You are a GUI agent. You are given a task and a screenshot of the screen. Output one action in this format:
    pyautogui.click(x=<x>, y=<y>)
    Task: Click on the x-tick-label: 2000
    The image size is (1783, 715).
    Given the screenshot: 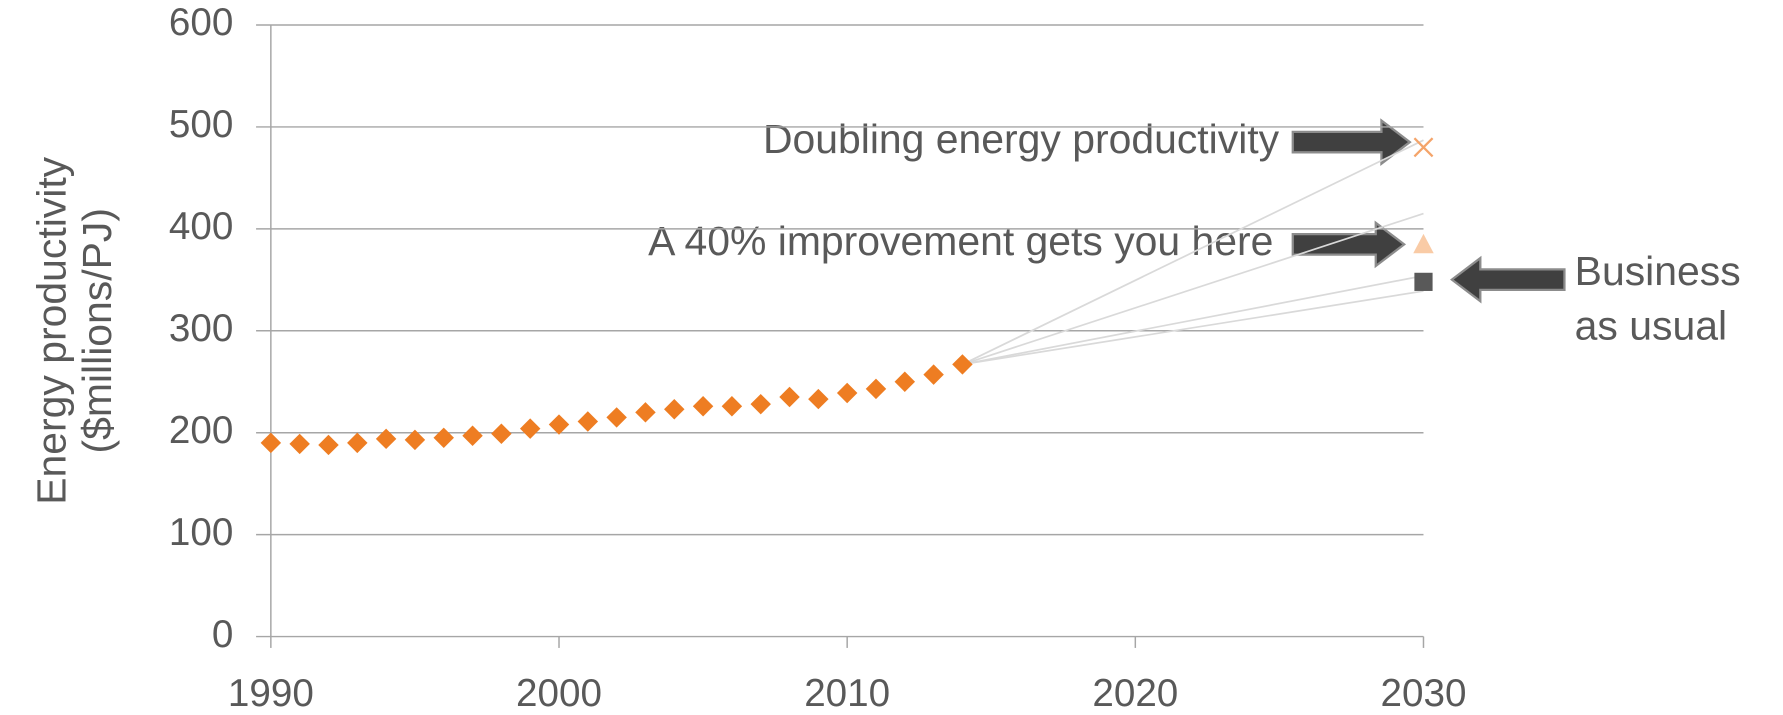 What is the action you would take?
    pyautogui.click(x=559, y=693)
    